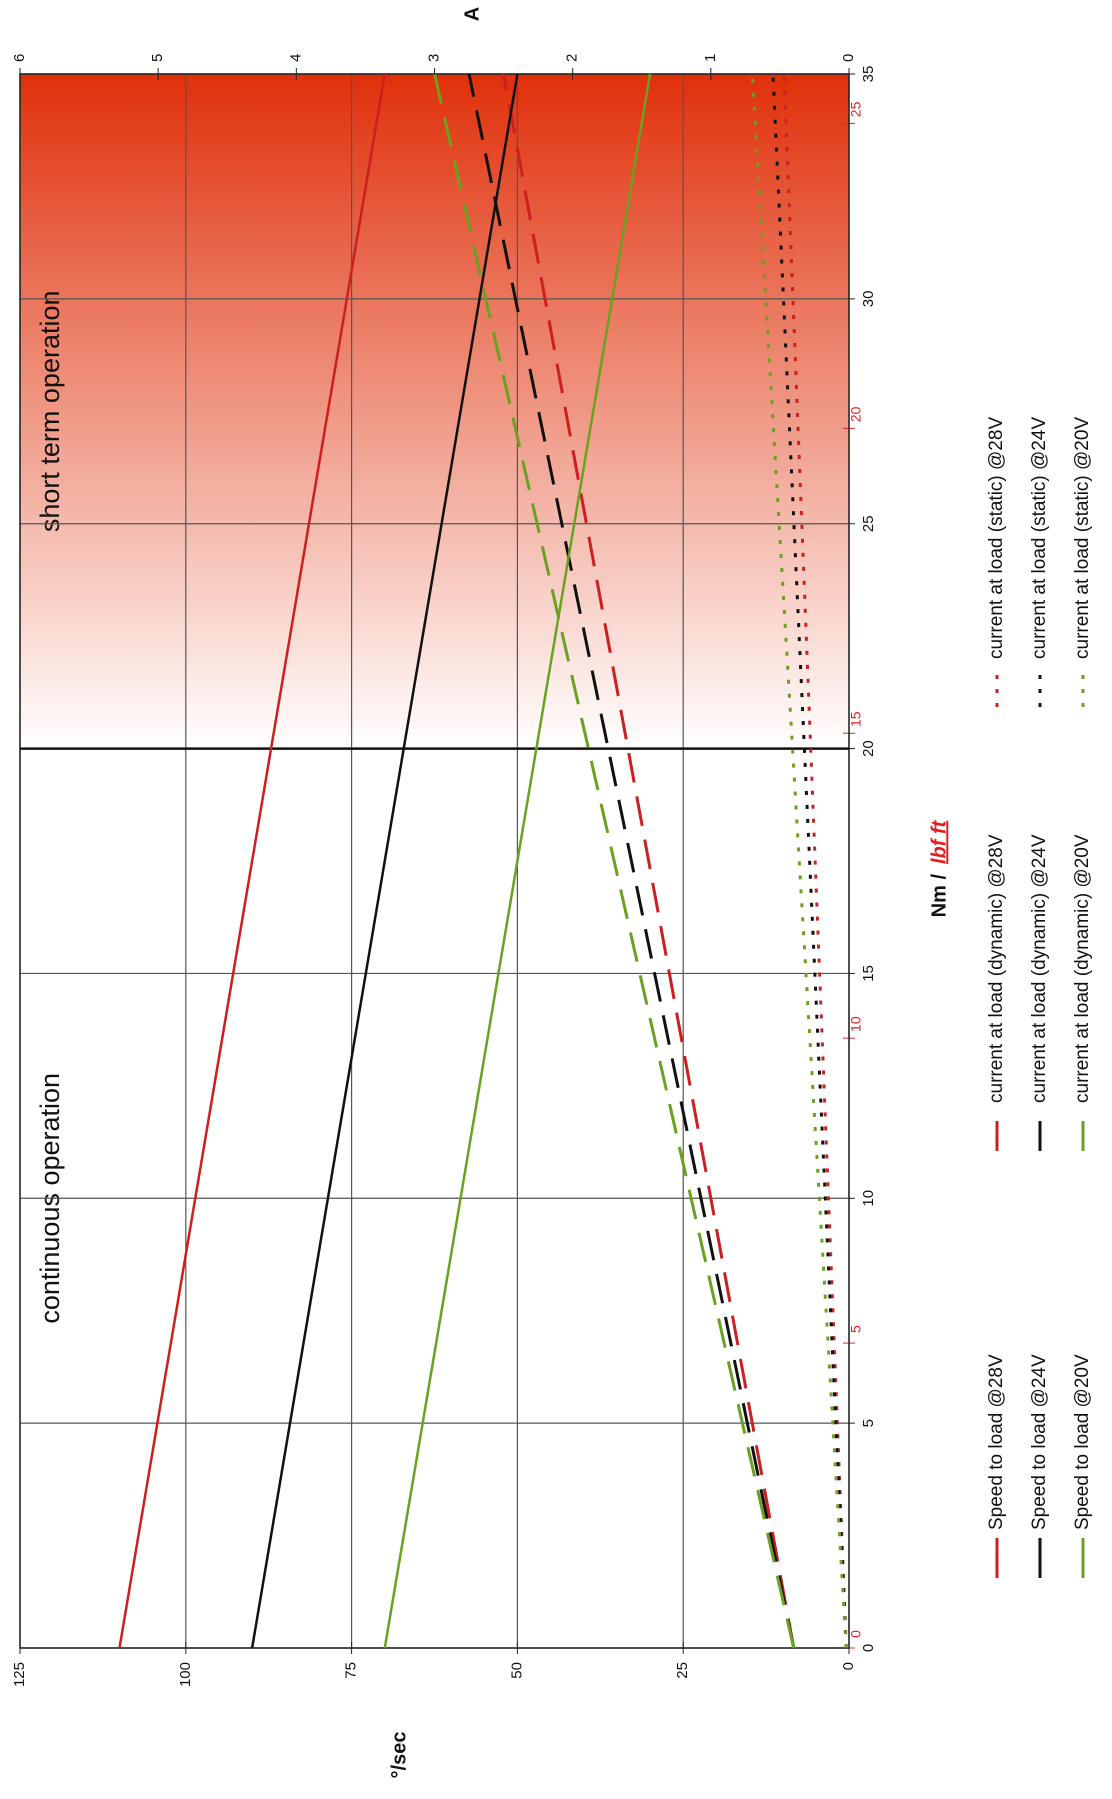 The image size is (1112, 1799). I want to click on y-tick-label: 75, so click(351, 1670).